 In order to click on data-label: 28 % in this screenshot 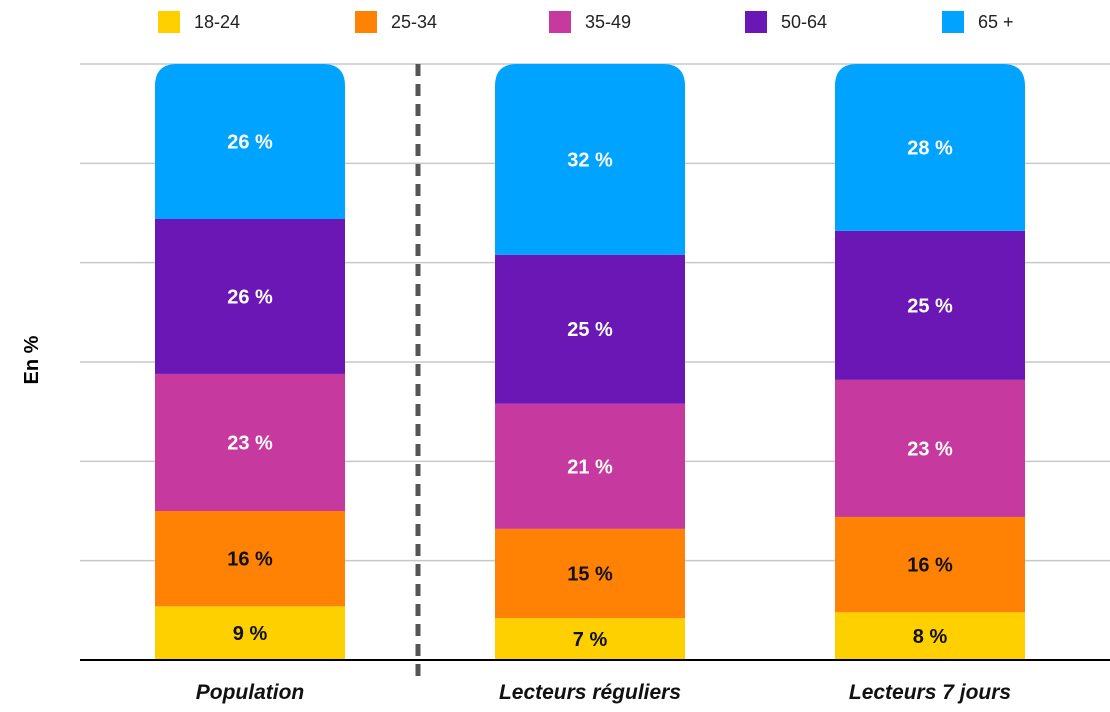, I will do `click(930, 148)`.